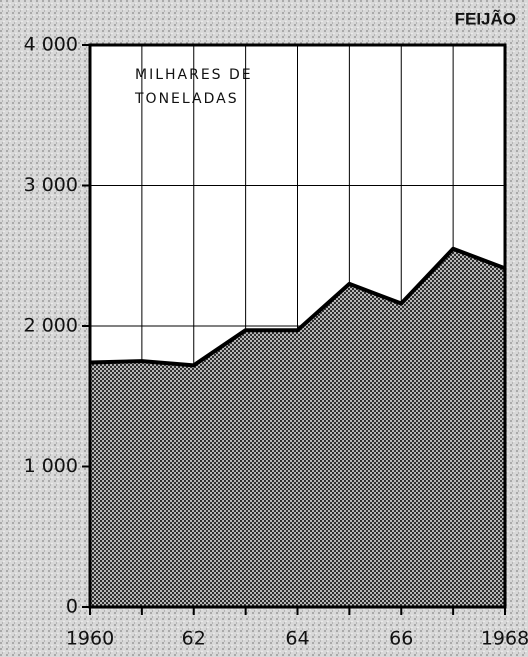 This screenshot has height=657, width=528. Describe the element at coordinates (297, 639) in the screenshot. I see `x-tick-label: 64` at that location.